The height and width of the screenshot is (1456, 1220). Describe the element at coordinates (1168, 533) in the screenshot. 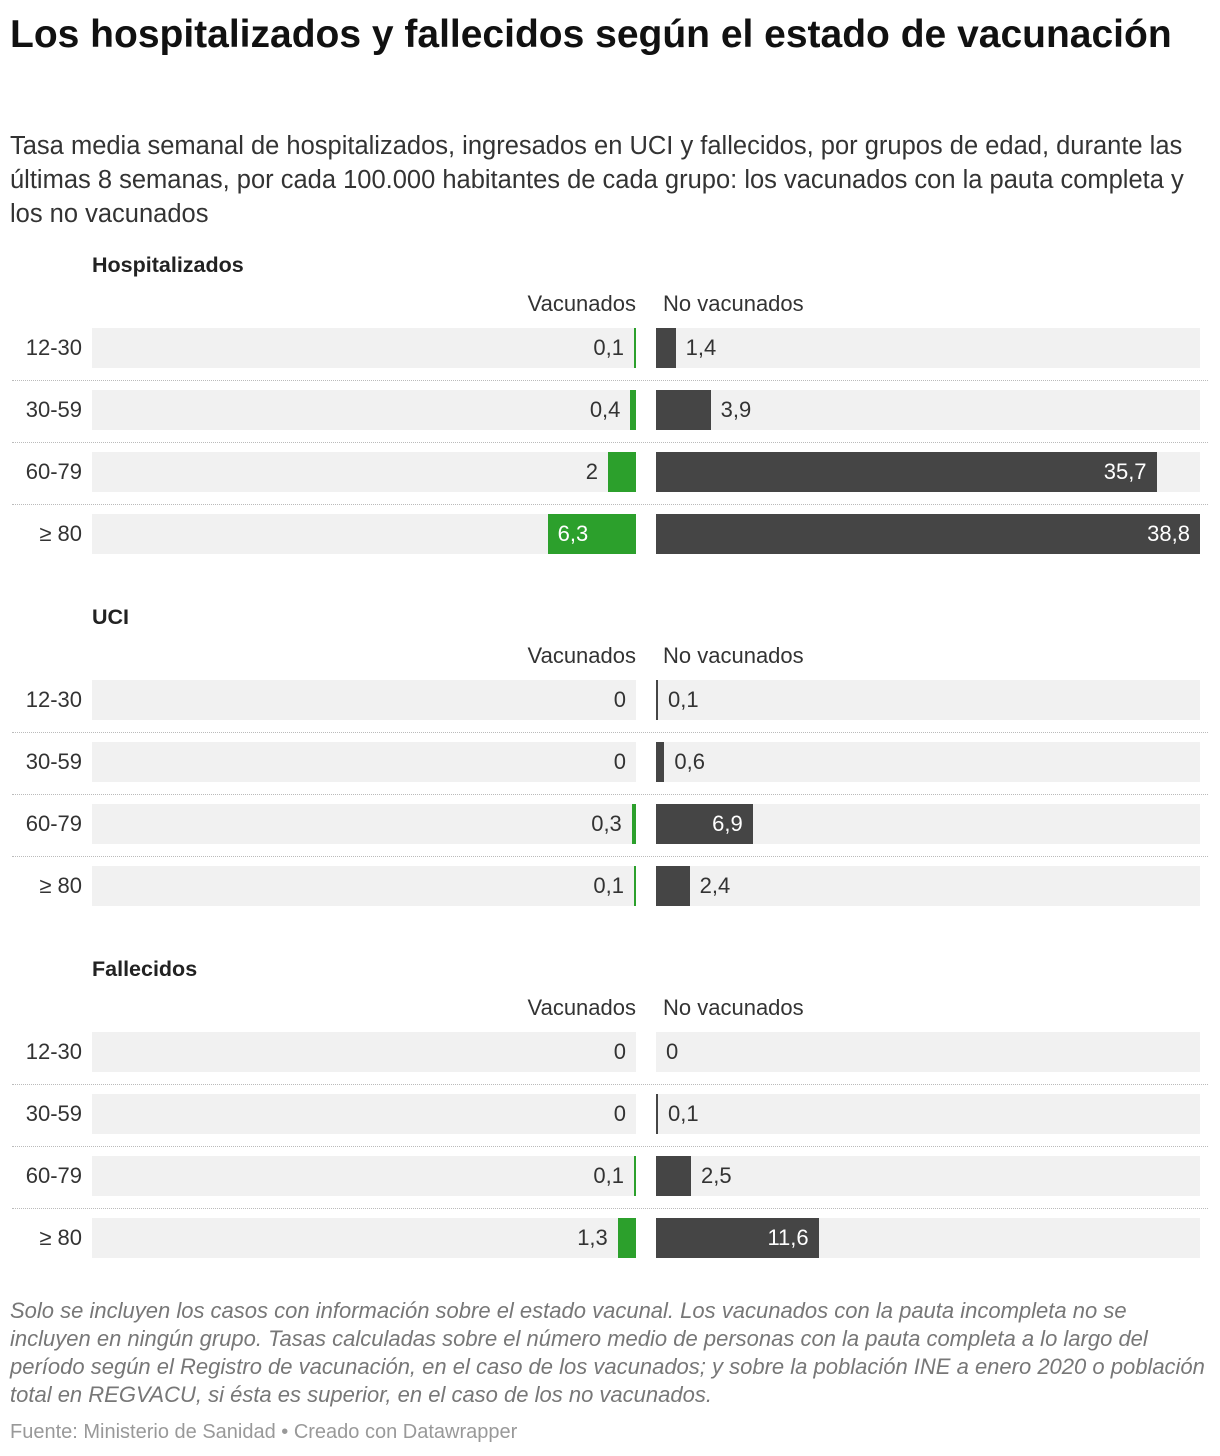

I see `value-label-no-vacunados: 38,8` at that location.